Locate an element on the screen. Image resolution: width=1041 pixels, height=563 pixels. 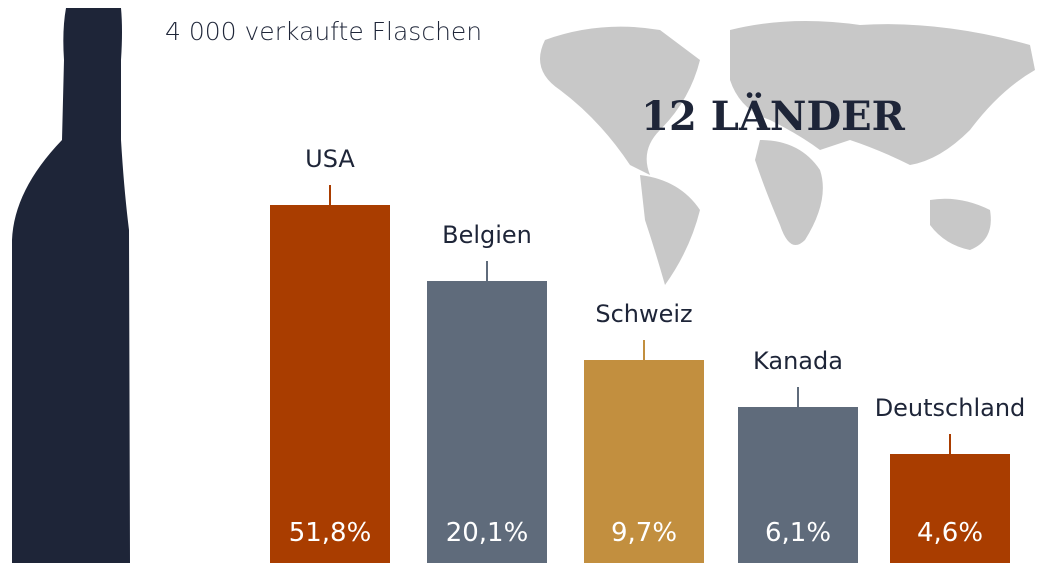
bar-label: Deutschland is located at coordinates (950, 408).